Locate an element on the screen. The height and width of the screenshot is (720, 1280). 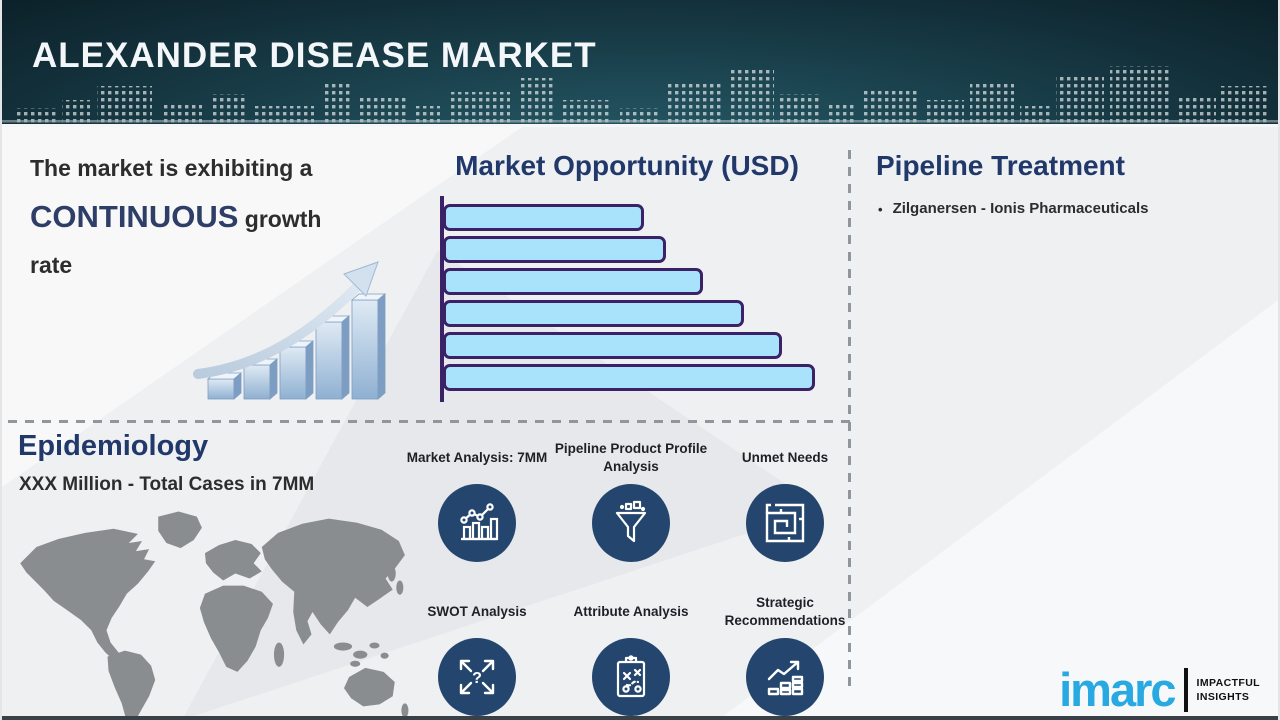
page-title: ALEXANDER DISEASE MARKET is located at coordinates (314, 55).